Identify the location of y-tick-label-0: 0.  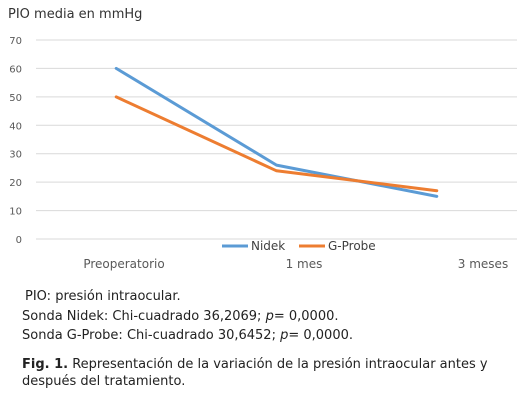
(19, 240).